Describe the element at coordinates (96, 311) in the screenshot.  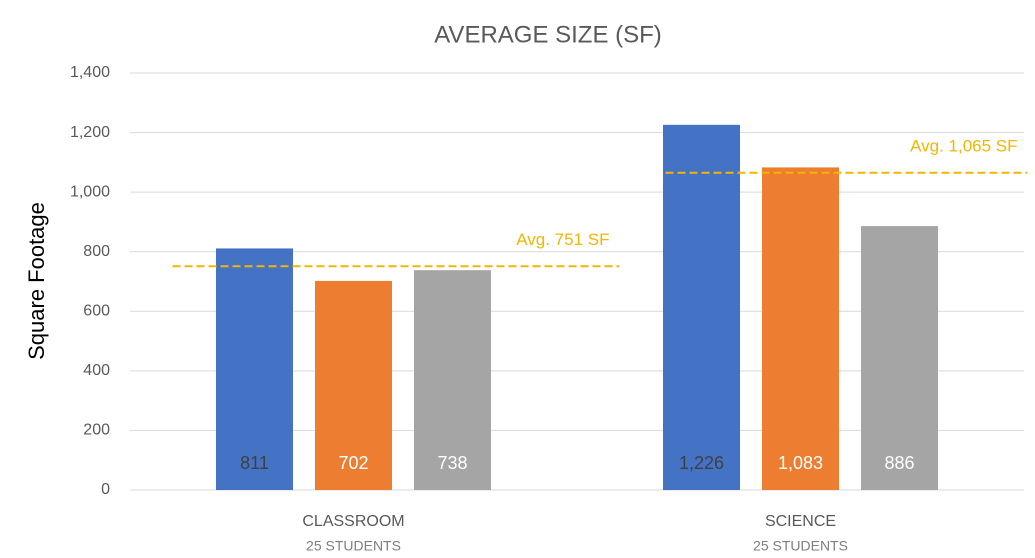
I see `y-tick-label: 600` at that location.